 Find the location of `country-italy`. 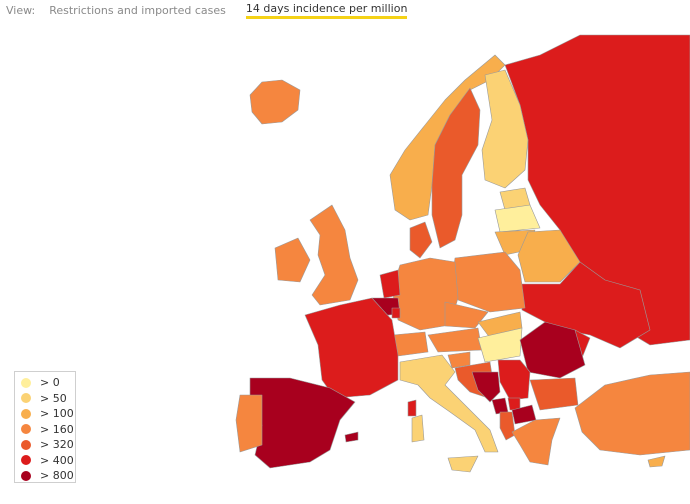

country-italy is located at coordinates (449, 403).